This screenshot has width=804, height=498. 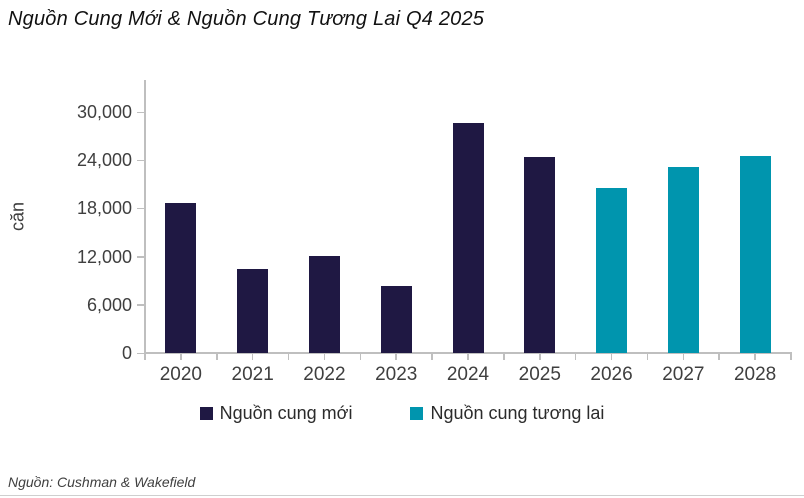 What do you see at coordinates (104, 112) in the screenshot?
I see `y-tick-label: 30,000` at bounding box center [104, 112].